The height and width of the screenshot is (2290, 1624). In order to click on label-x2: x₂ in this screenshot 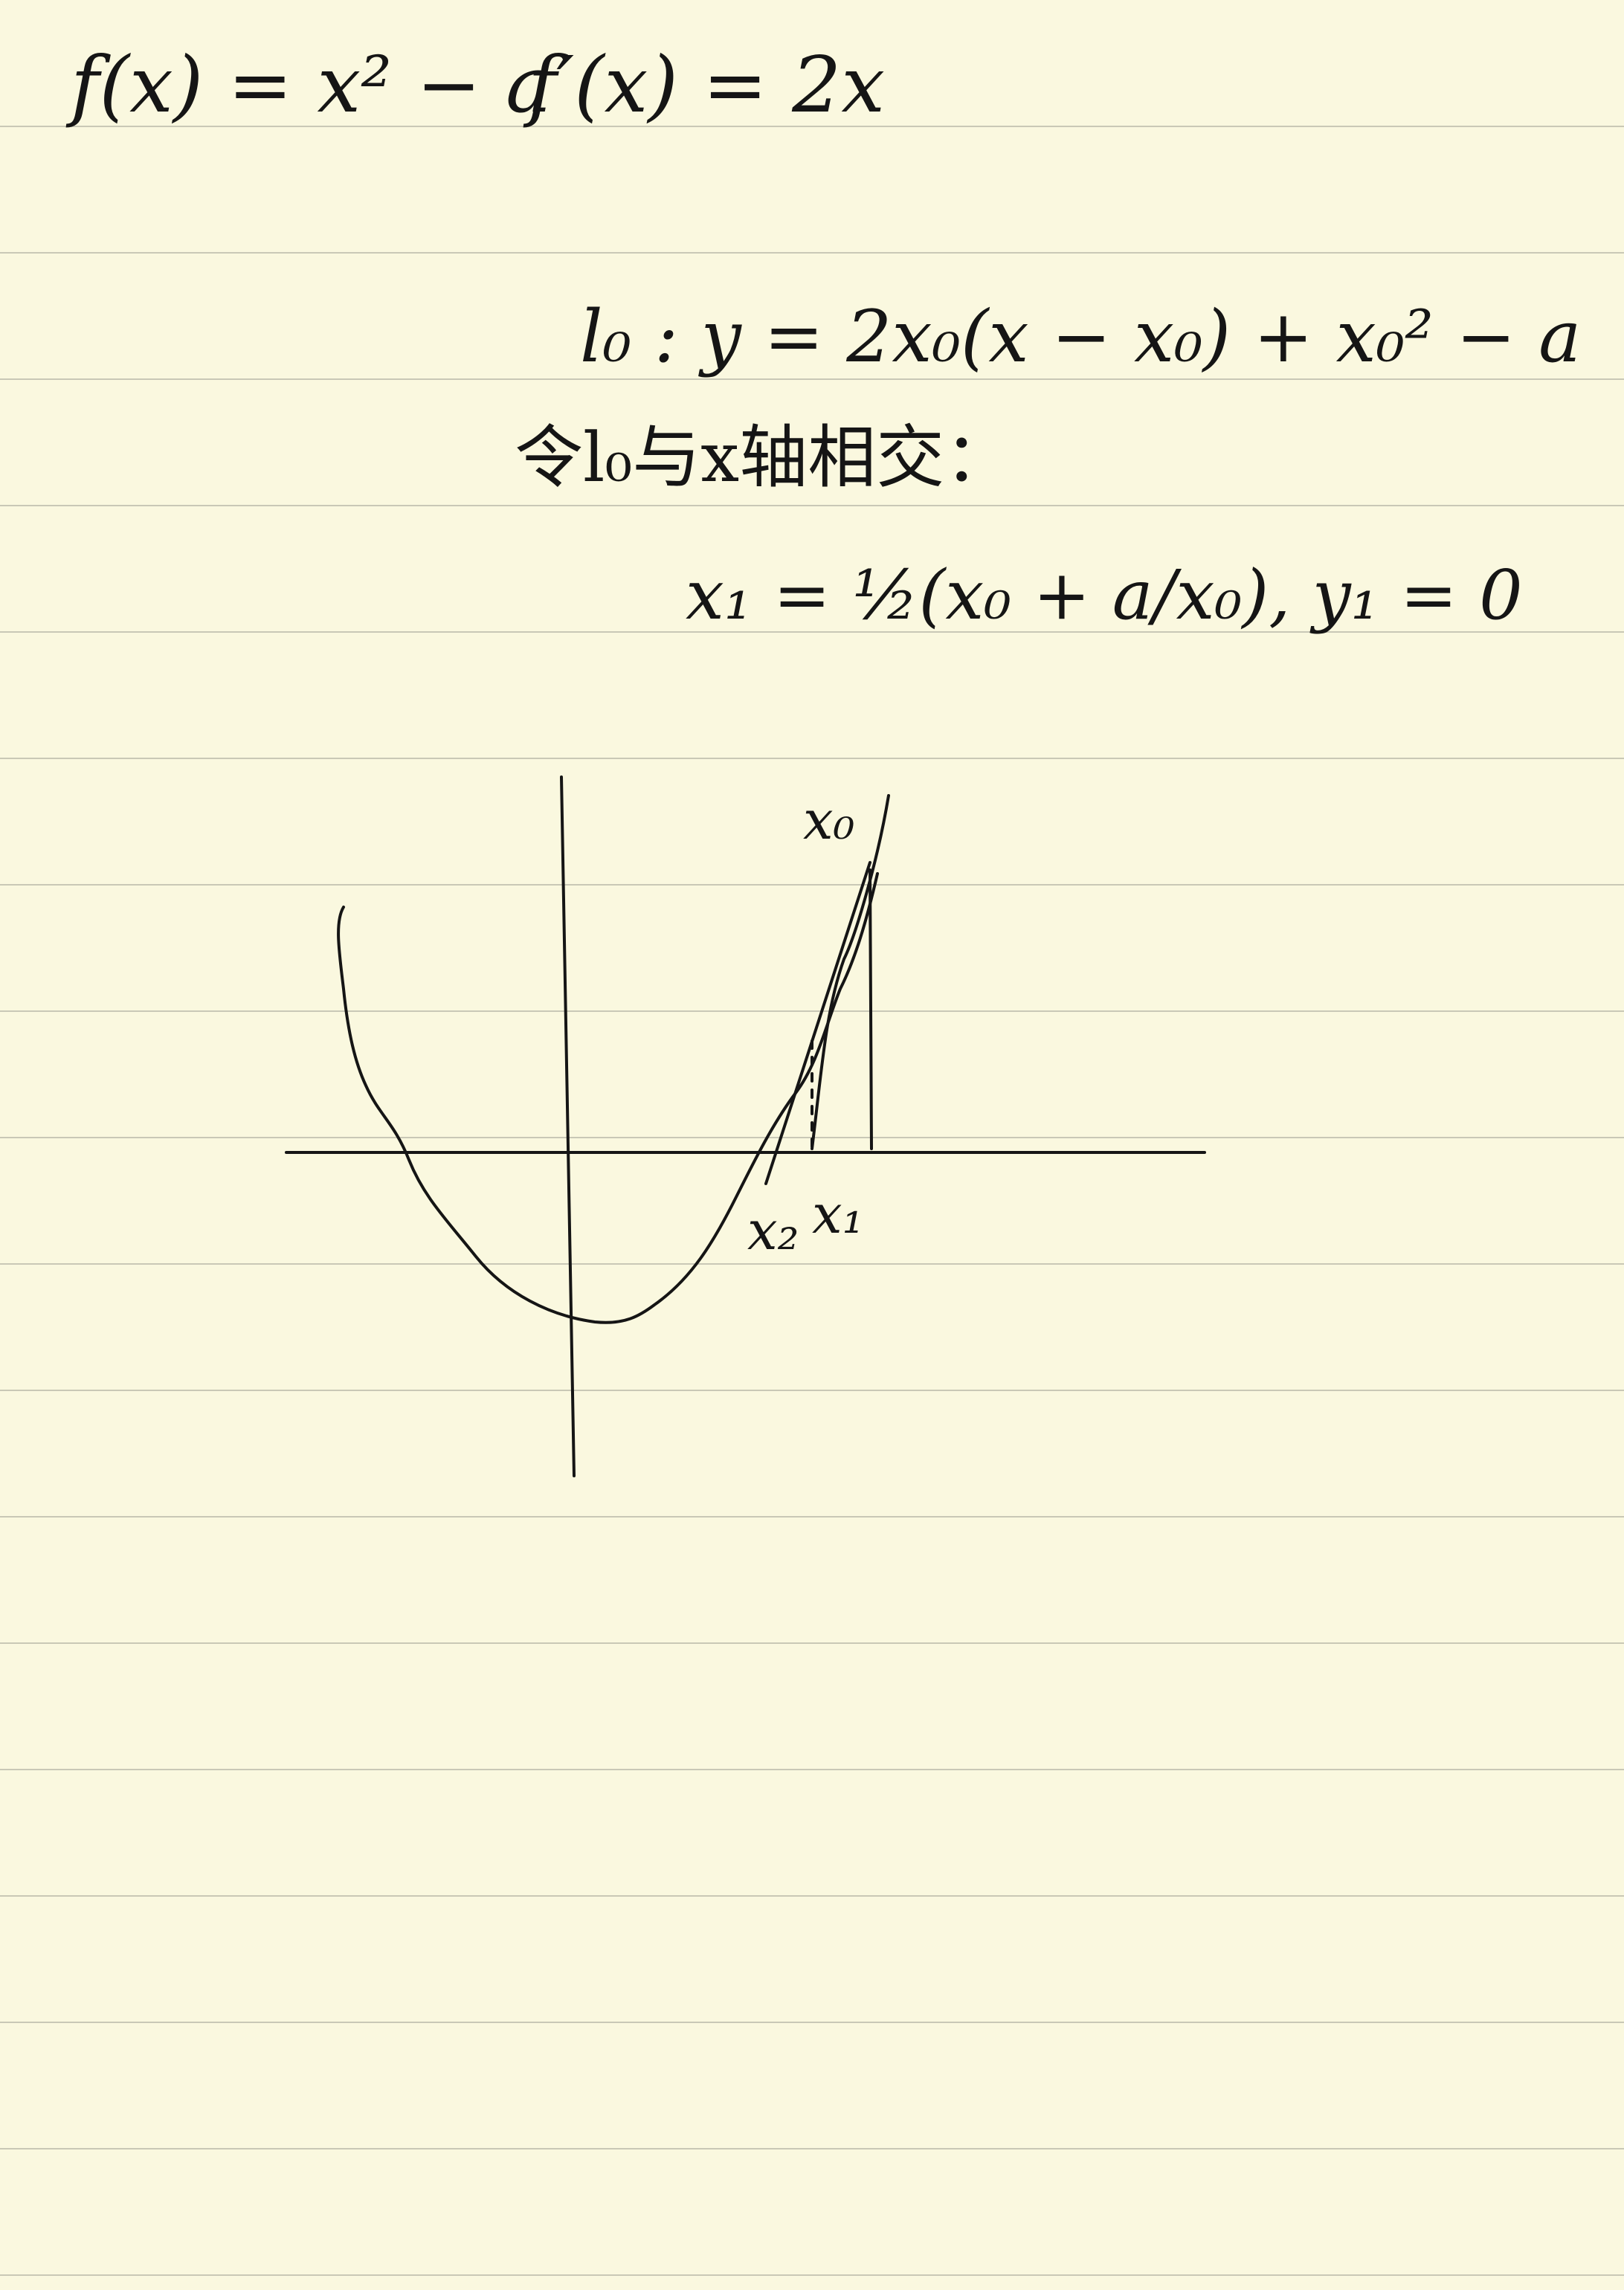, I will do `click(773, 1230)`.